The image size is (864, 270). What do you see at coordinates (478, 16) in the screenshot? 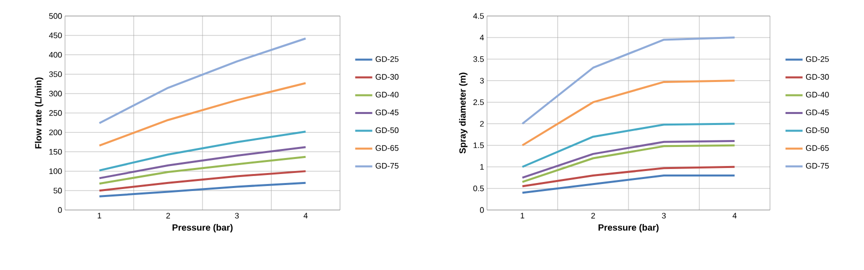
I see `y-tick-label: 4.5` at bounding box center [478, 16].